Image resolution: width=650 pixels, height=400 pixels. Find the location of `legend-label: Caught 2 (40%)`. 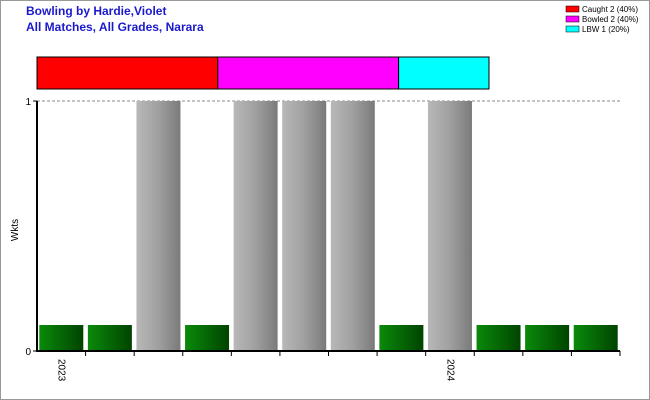

legend-label: Caught 2 (40%) is located at coordinates (610, 9).